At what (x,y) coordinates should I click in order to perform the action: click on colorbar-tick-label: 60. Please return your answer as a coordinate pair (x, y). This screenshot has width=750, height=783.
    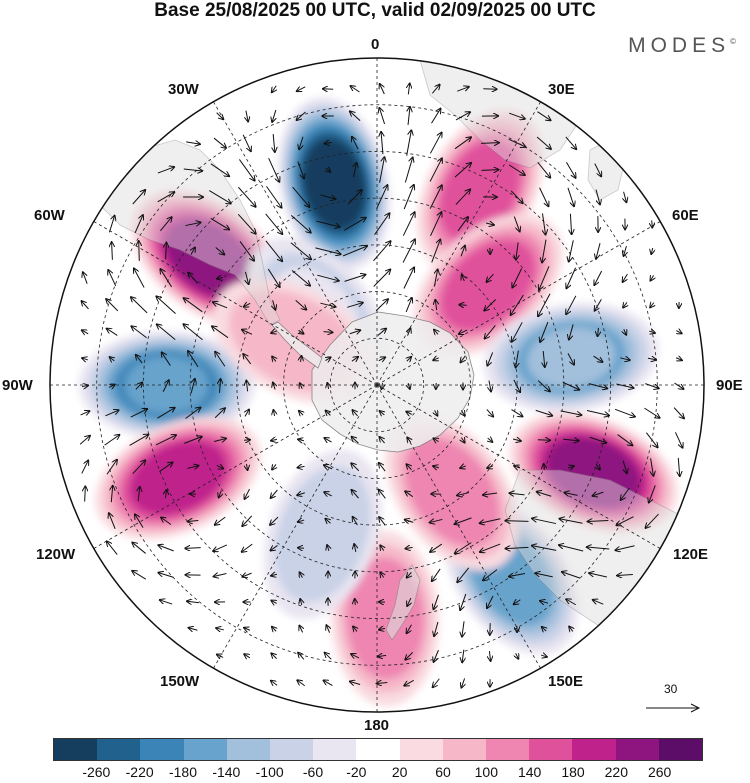
    Looking at the image, I should click on (443, 772).